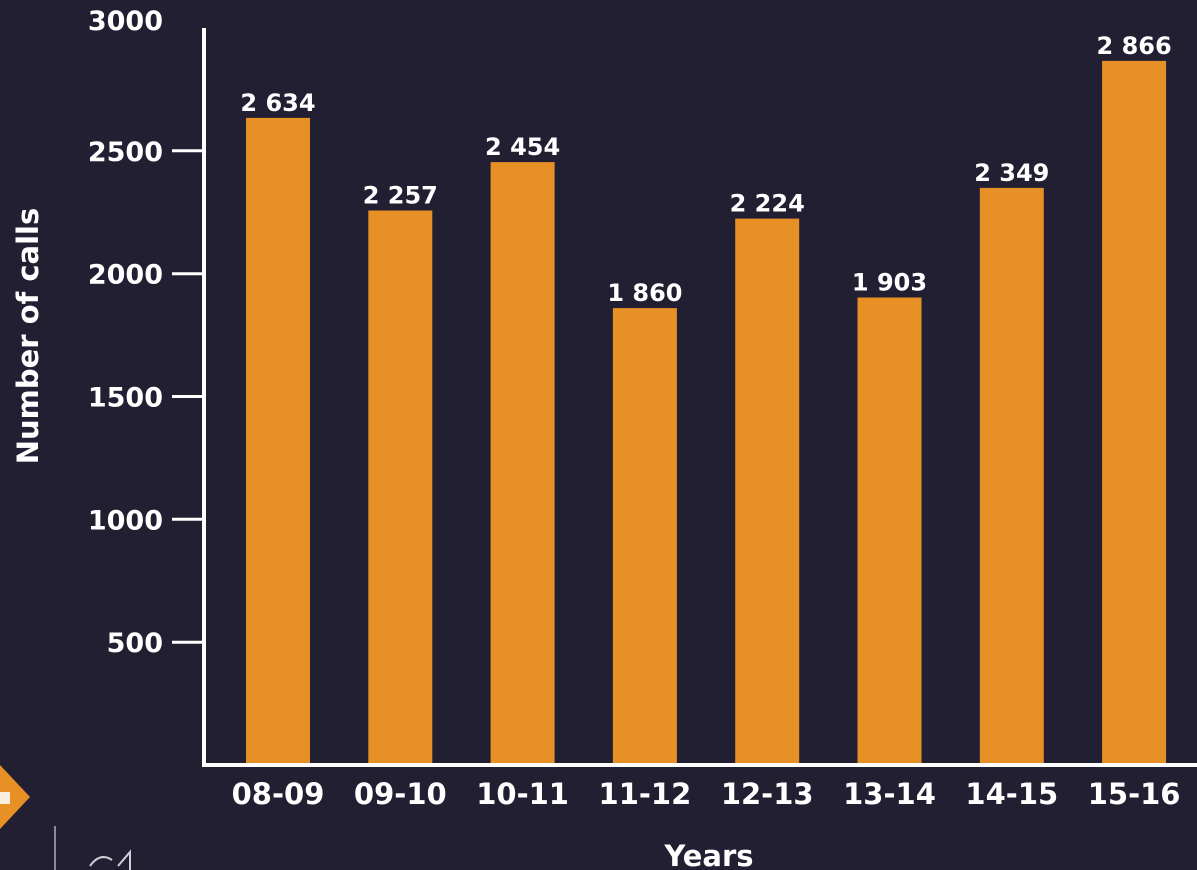 Image resolution: width=1197 pixels, height=870 pixels. I want to click on x-tick-label: 12-13, so click(767, 794).